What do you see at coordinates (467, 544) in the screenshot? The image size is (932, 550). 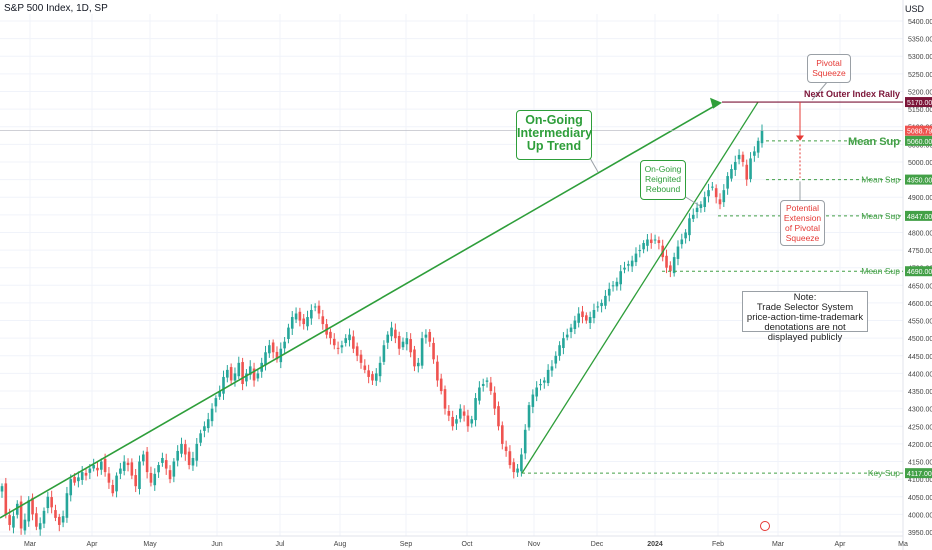 I see `x-tick-label: Oct` at bounding box center [467, 544].